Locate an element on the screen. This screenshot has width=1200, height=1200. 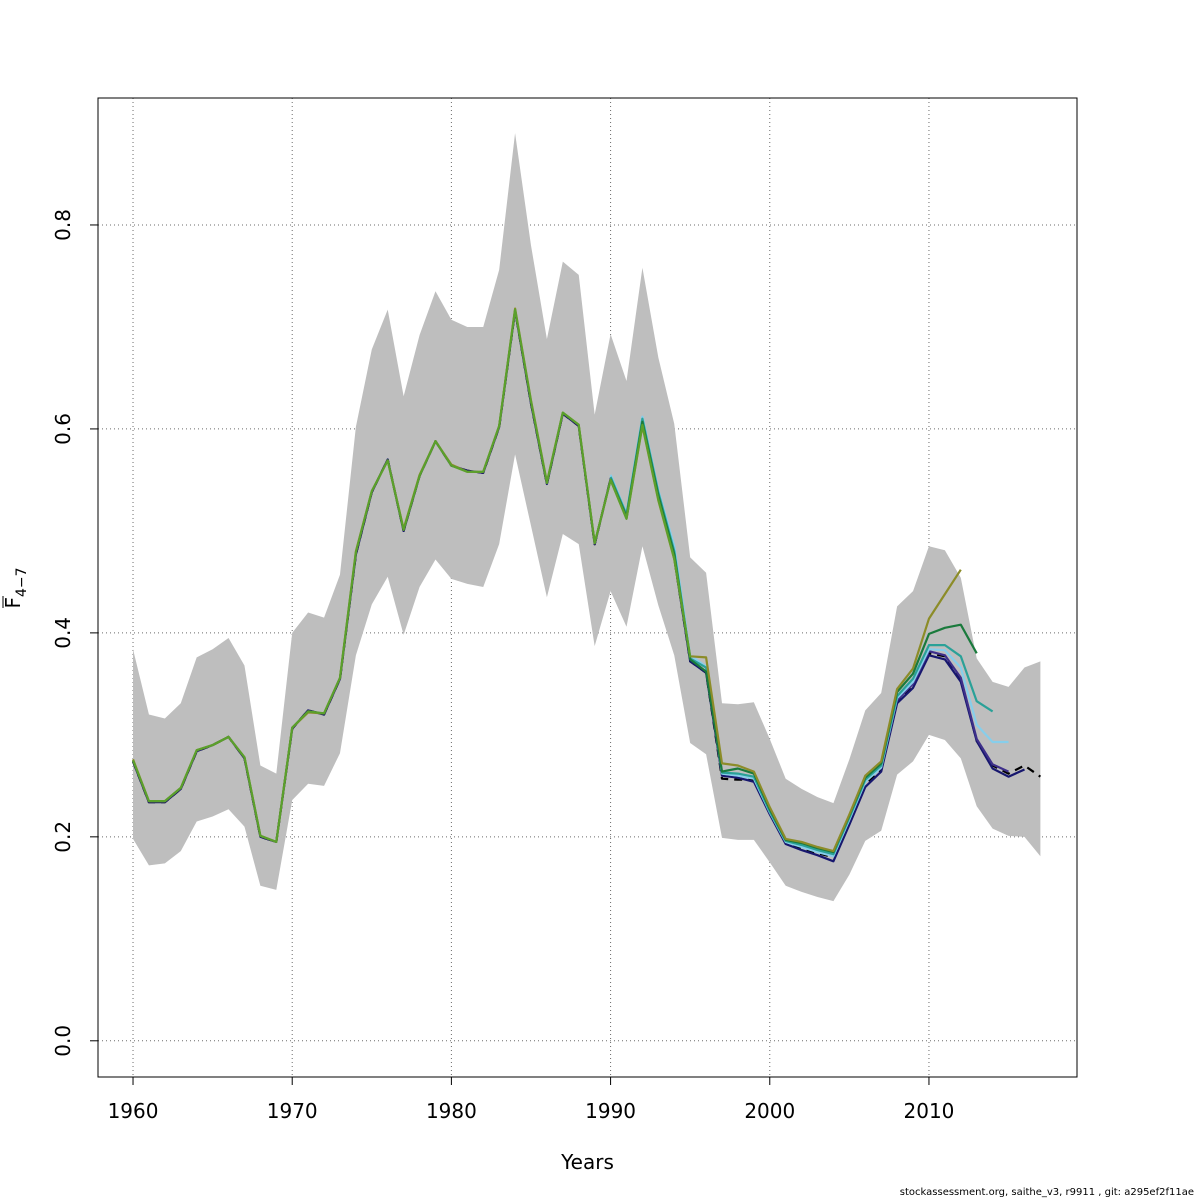
y-tick-label: 0.4 is located at coordinates (63, 633).